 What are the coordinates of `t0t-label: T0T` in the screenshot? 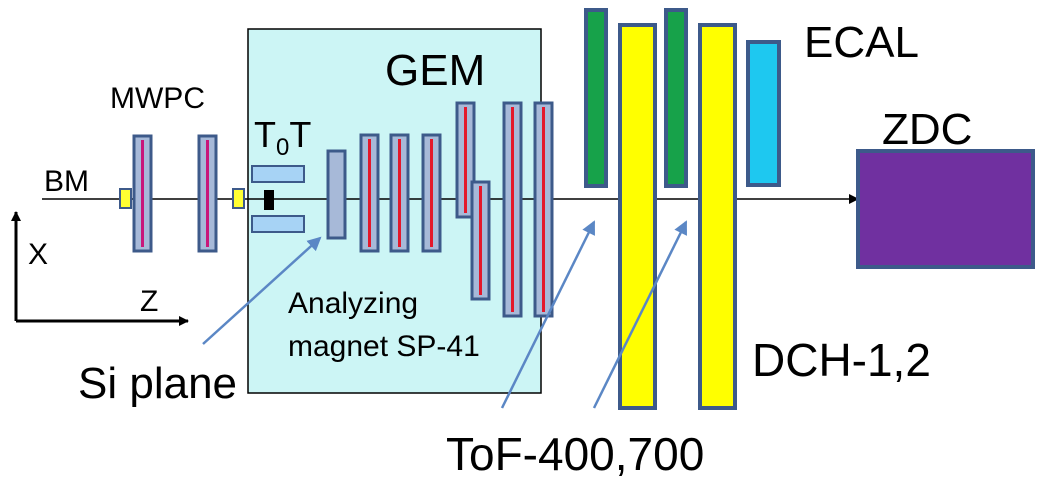 It's located at (282, 137).